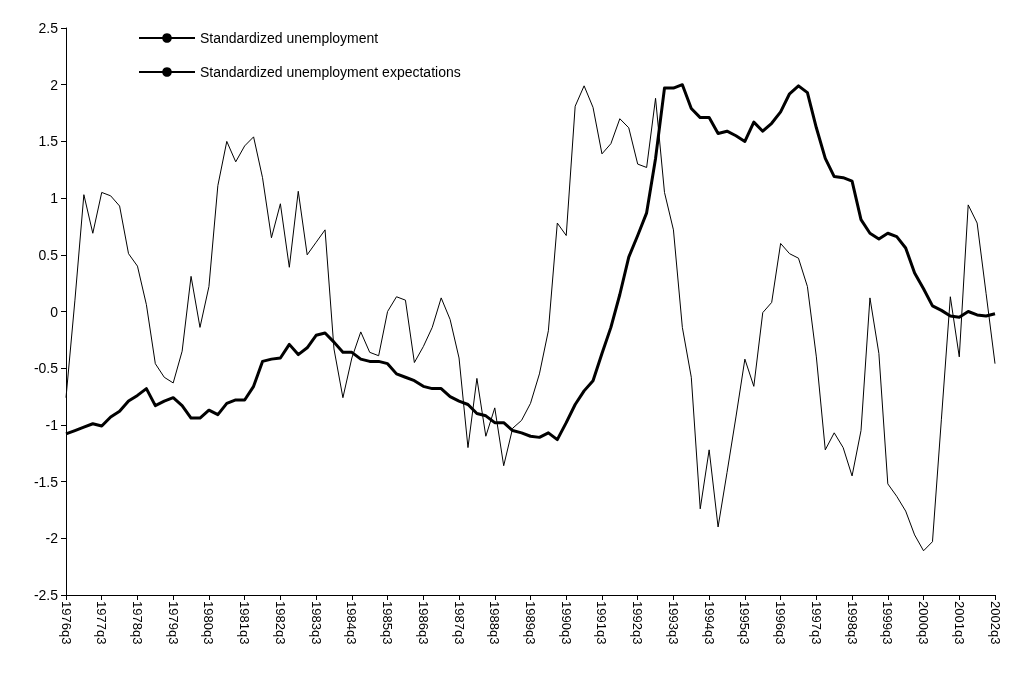  What do you see at coordinates (924, 623) in the screenshot?
I see `x-tick-label: 2000q3` at bounding box center [924, 623].